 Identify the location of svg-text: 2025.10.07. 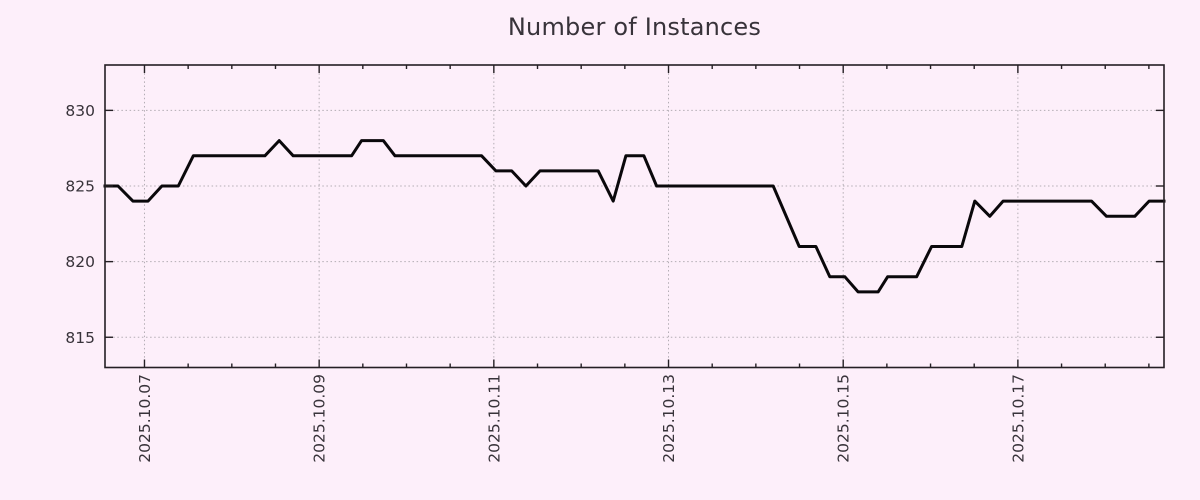
(145, 418).